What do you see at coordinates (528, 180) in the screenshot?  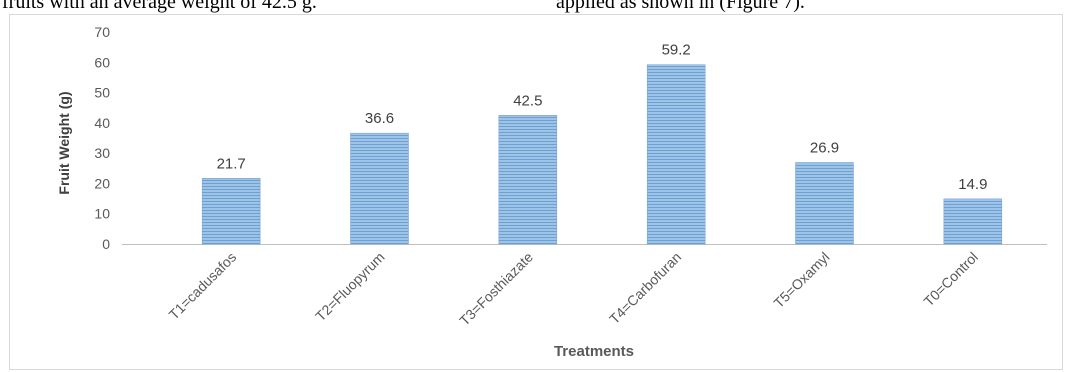 I see `bar-t3-fosthiazate` at bounding box center [528, 180].